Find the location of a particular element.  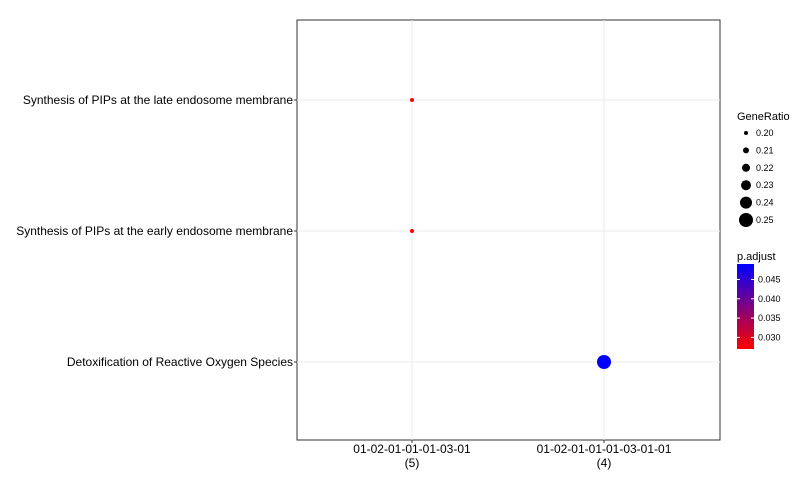

size-legend-title: GeneRatio is located at coordinates (763, 117).